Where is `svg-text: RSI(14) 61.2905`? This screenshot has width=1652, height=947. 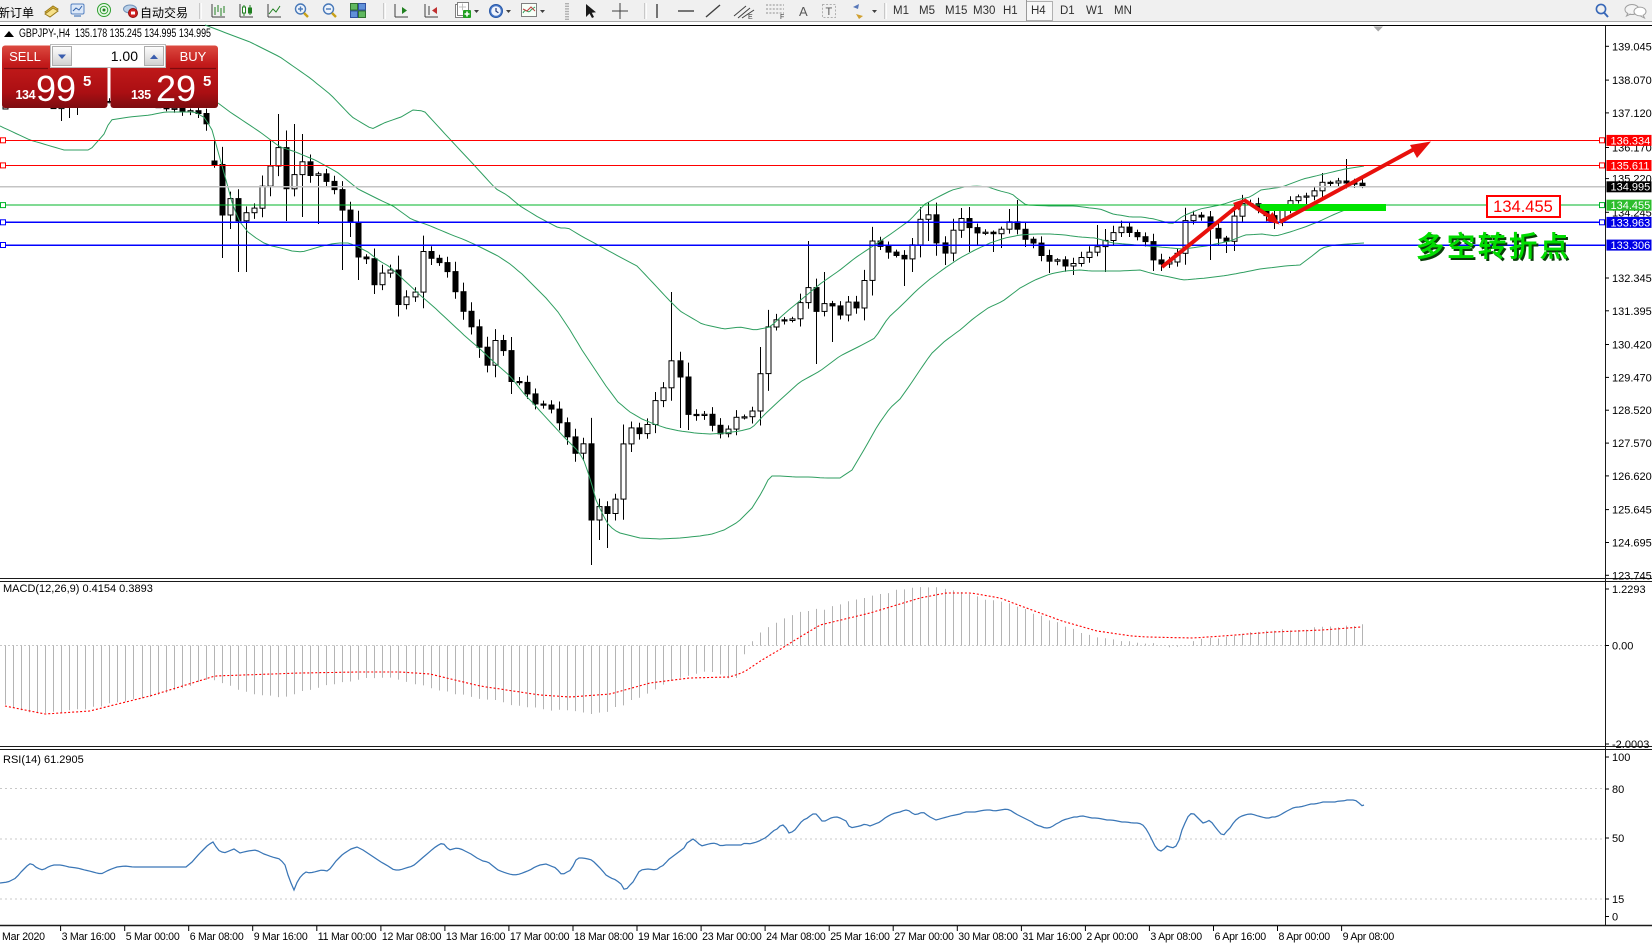
svg-text: RSI(14) 61.2905 is located at coordinates (43, 760).